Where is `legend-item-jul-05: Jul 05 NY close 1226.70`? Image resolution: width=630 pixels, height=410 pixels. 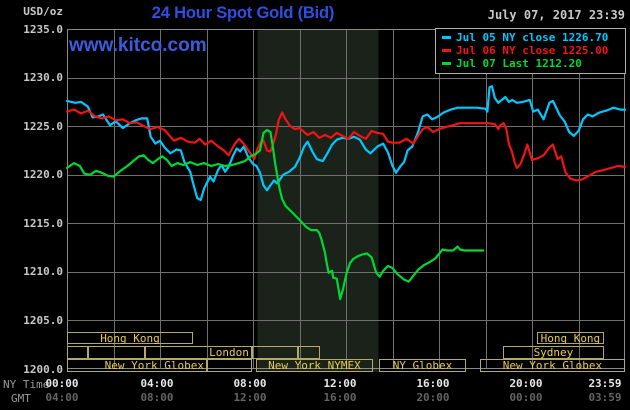
legend-item-jul-05: Jul 05 NY close 1226.70 is located at coordinates (533, 37).